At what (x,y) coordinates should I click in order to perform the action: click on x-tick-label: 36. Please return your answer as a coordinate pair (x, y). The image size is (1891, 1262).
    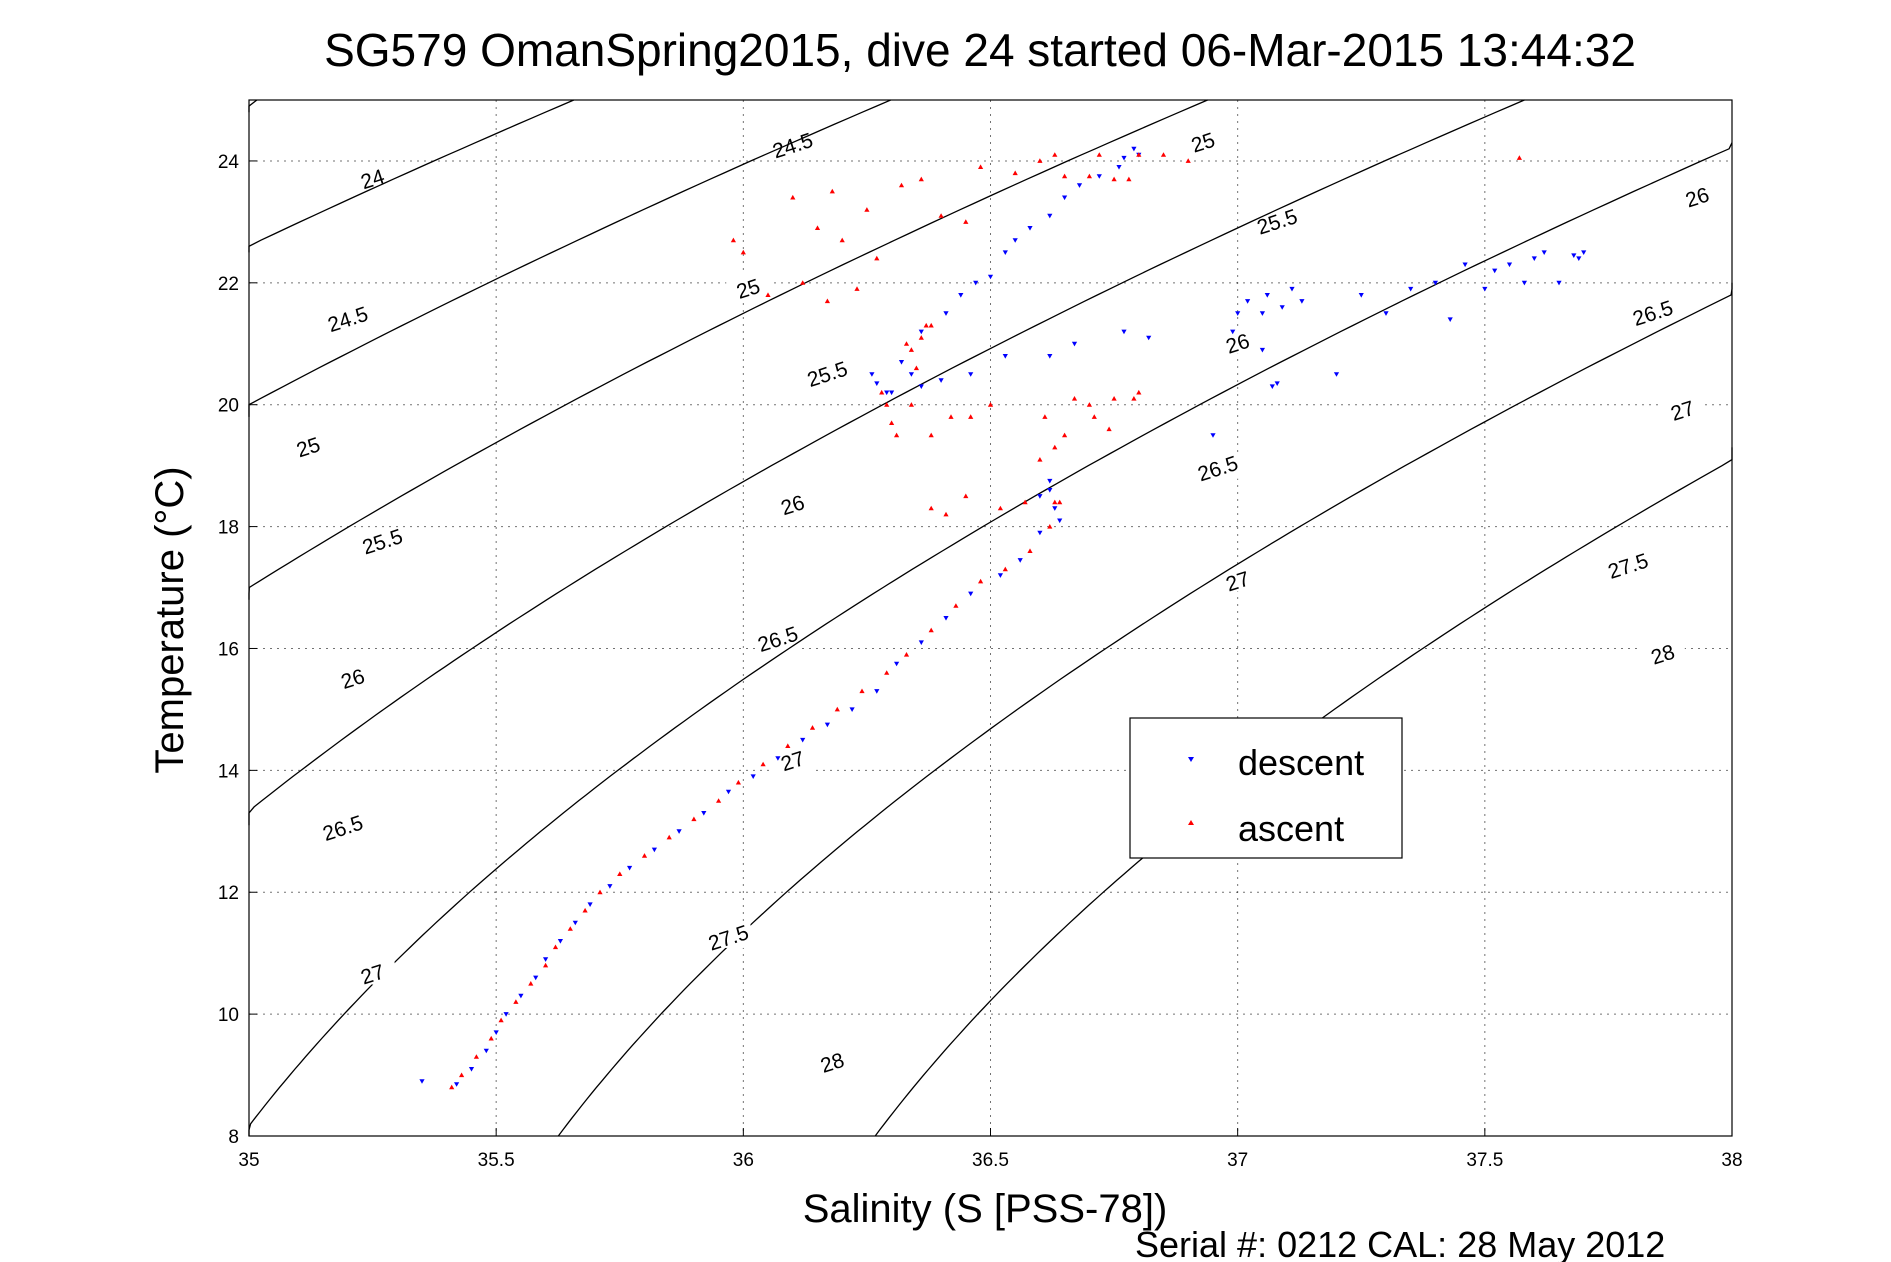
    Looking at the image, I should click on (743, 1160).